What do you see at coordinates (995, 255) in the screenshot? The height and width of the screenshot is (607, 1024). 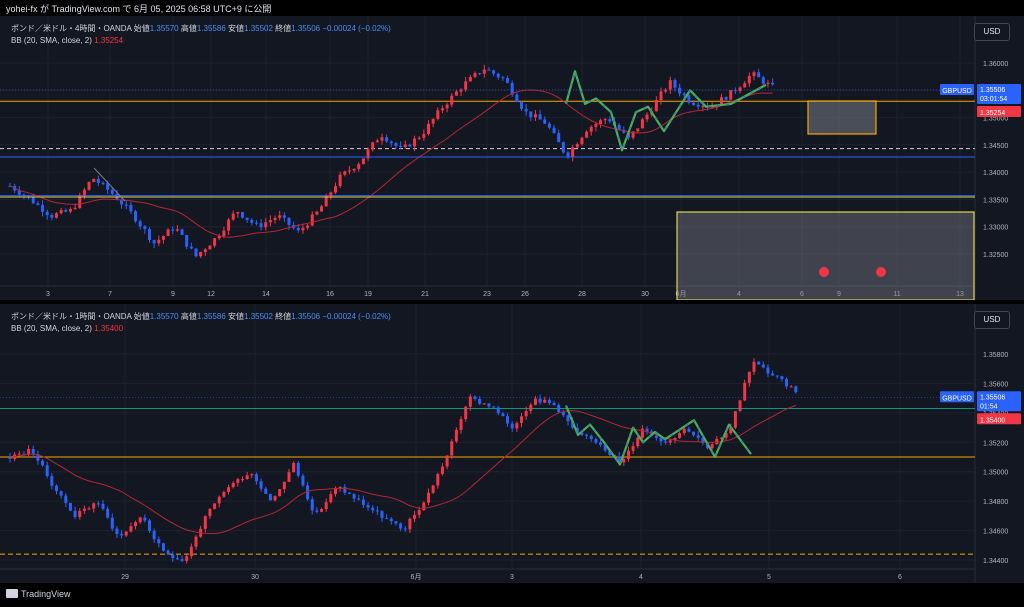 I see `price-tick-label: 1.32500` at bounding box center [995, 255].